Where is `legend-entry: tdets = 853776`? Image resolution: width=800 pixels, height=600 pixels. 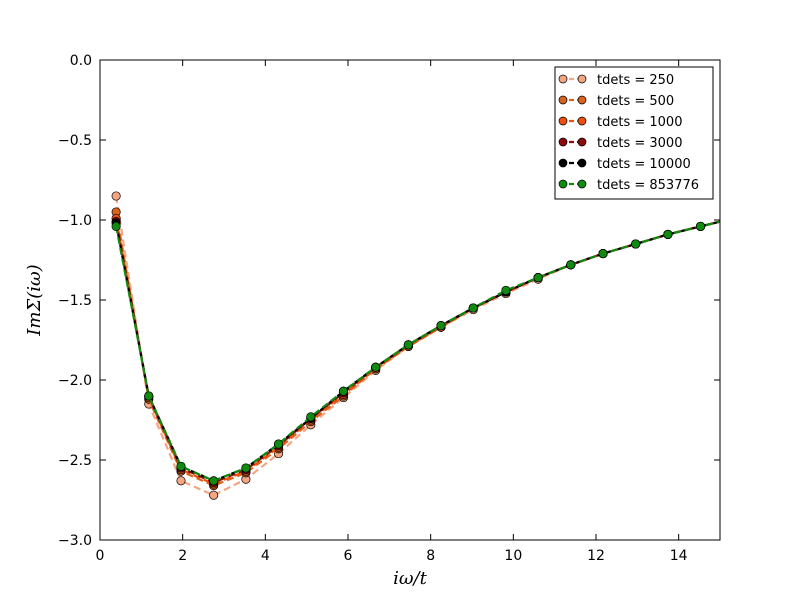 legend-entry: tdets = 853776 is located at coordinates (628, 185).